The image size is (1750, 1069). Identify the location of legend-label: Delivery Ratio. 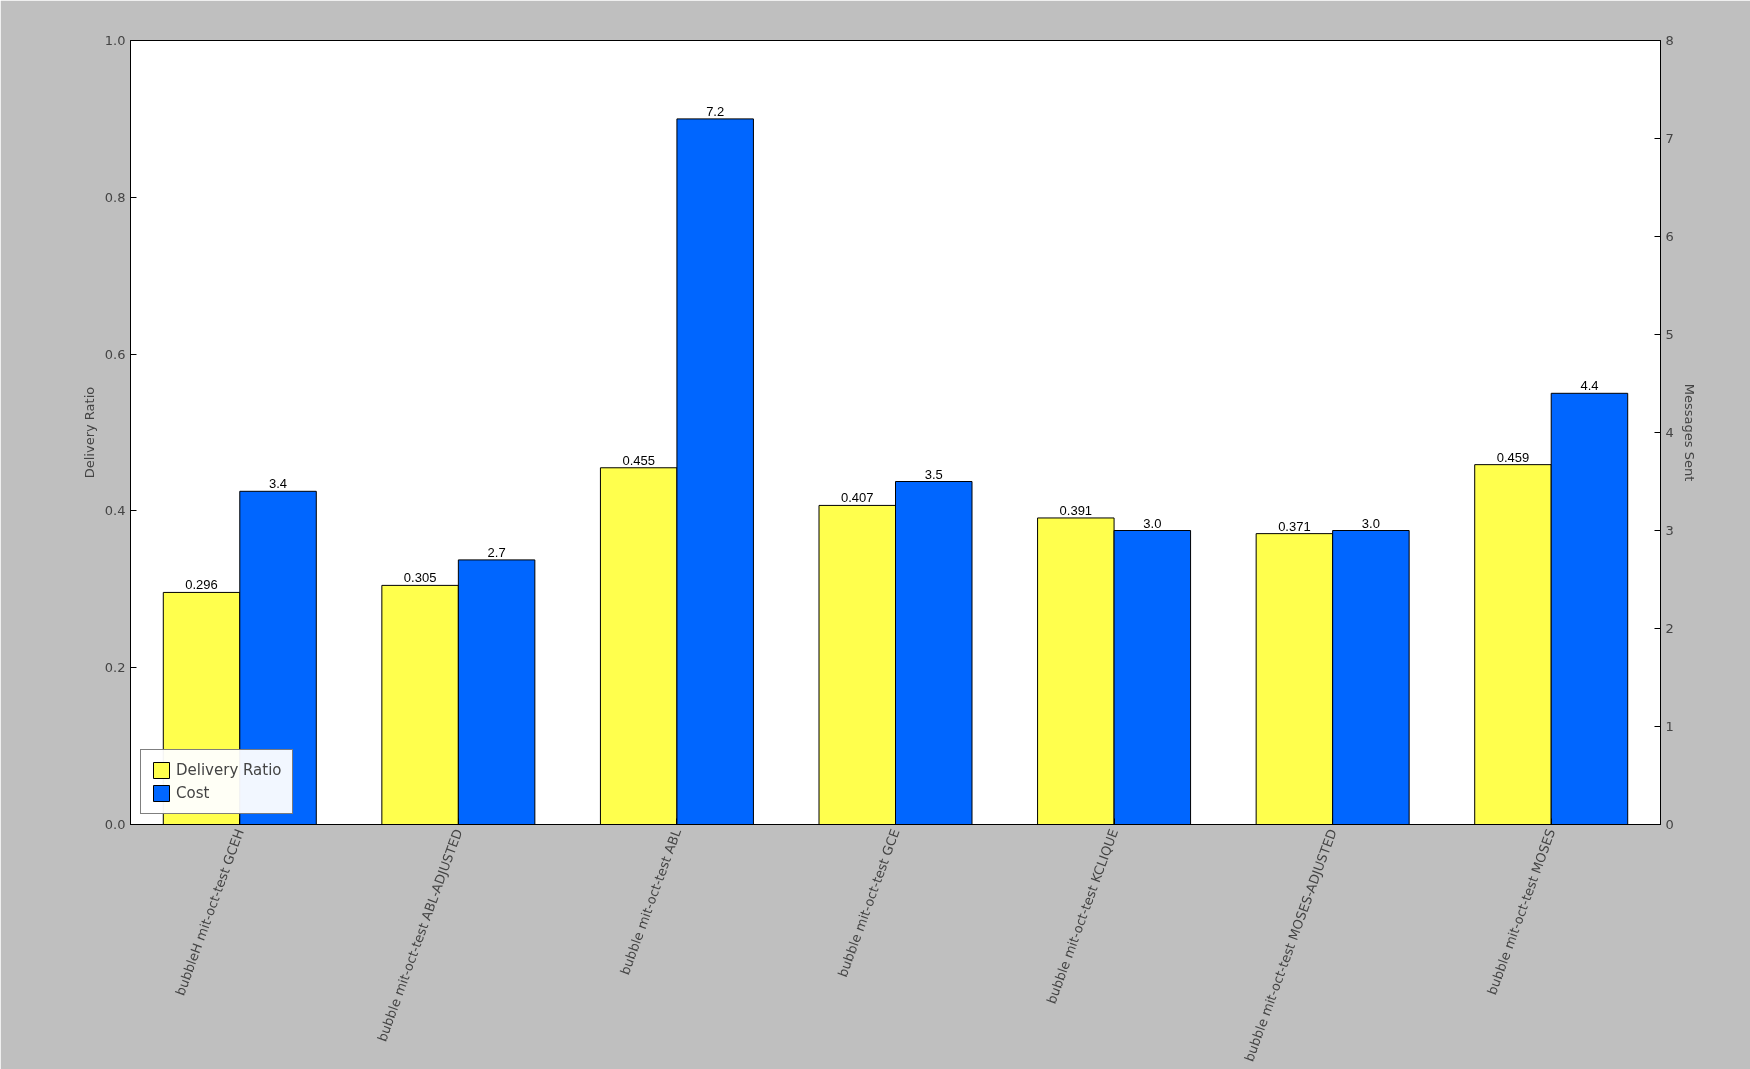
(229, 770).